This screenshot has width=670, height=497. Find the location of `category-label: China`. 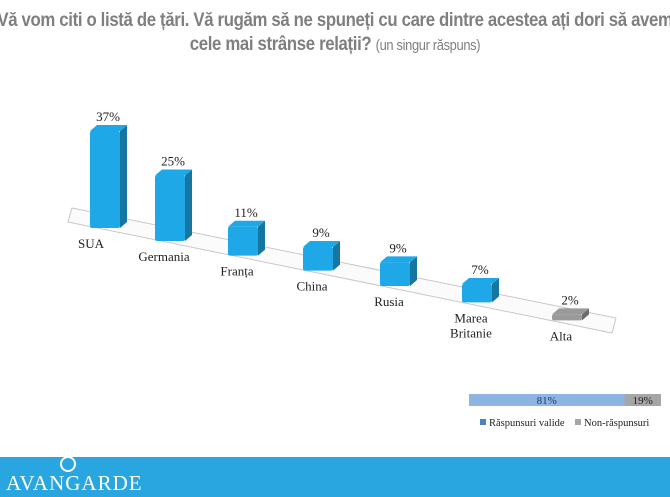

category-label: China is located at coordinates (311, 286).